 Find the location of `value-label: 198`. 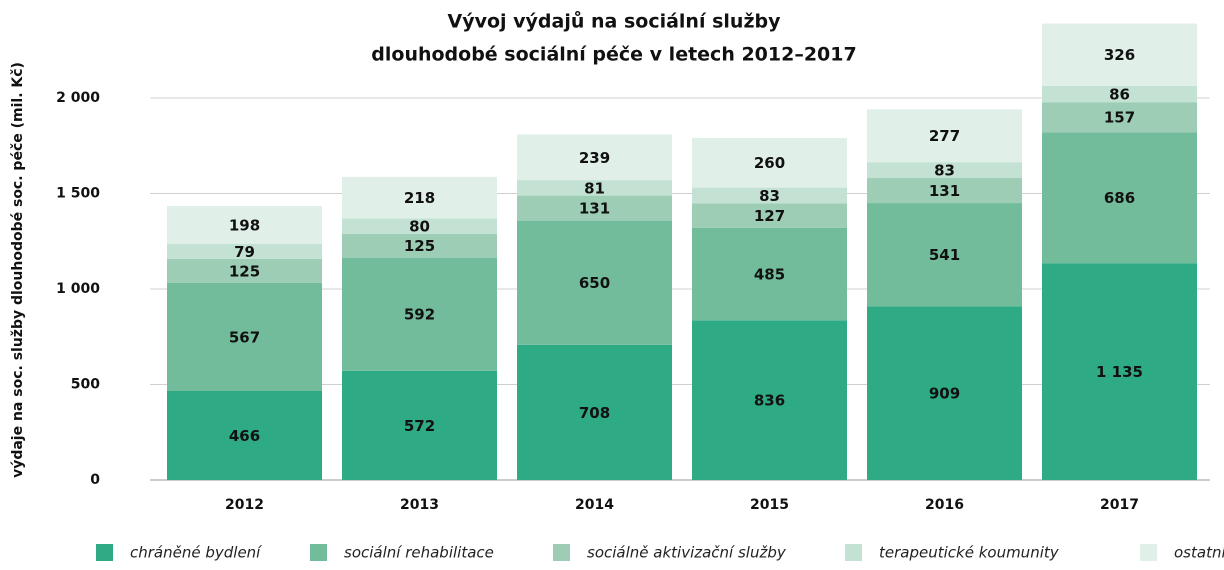

value-label: 198 is located at coordinates (244, 225).